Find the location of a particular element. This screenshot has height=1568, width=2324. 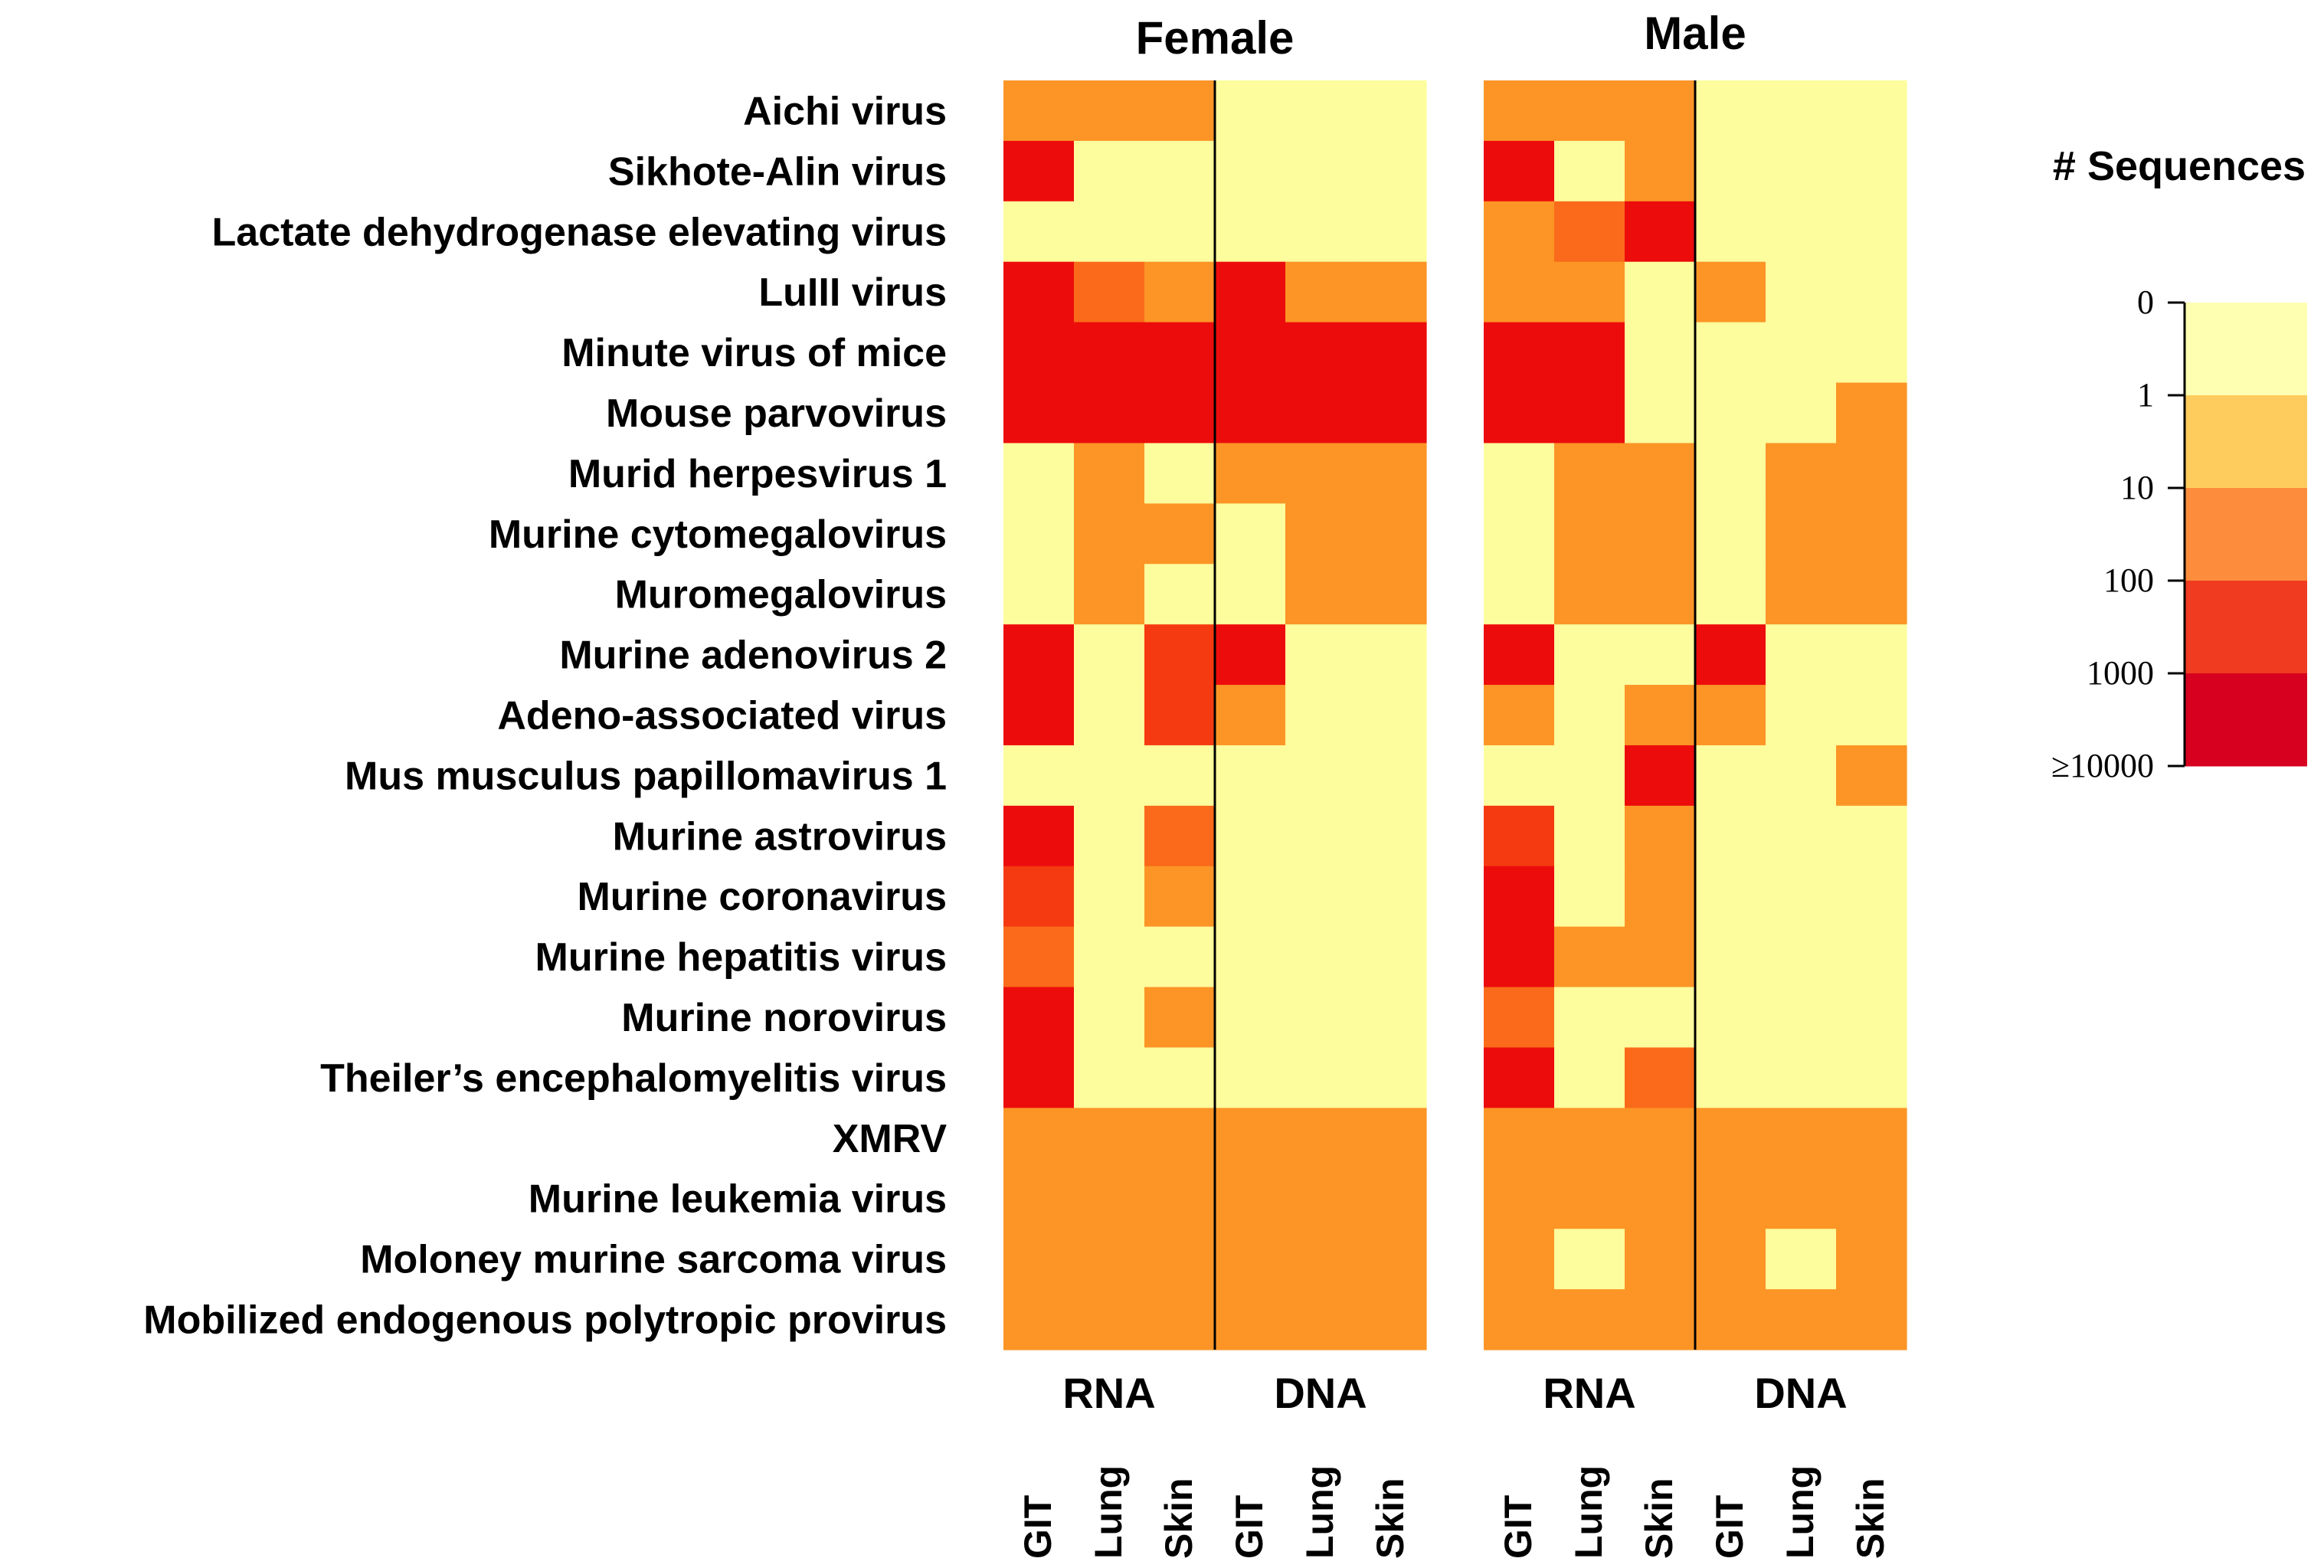

legend-tick-label: ≥10000 is located at coordinates (2102, 765).